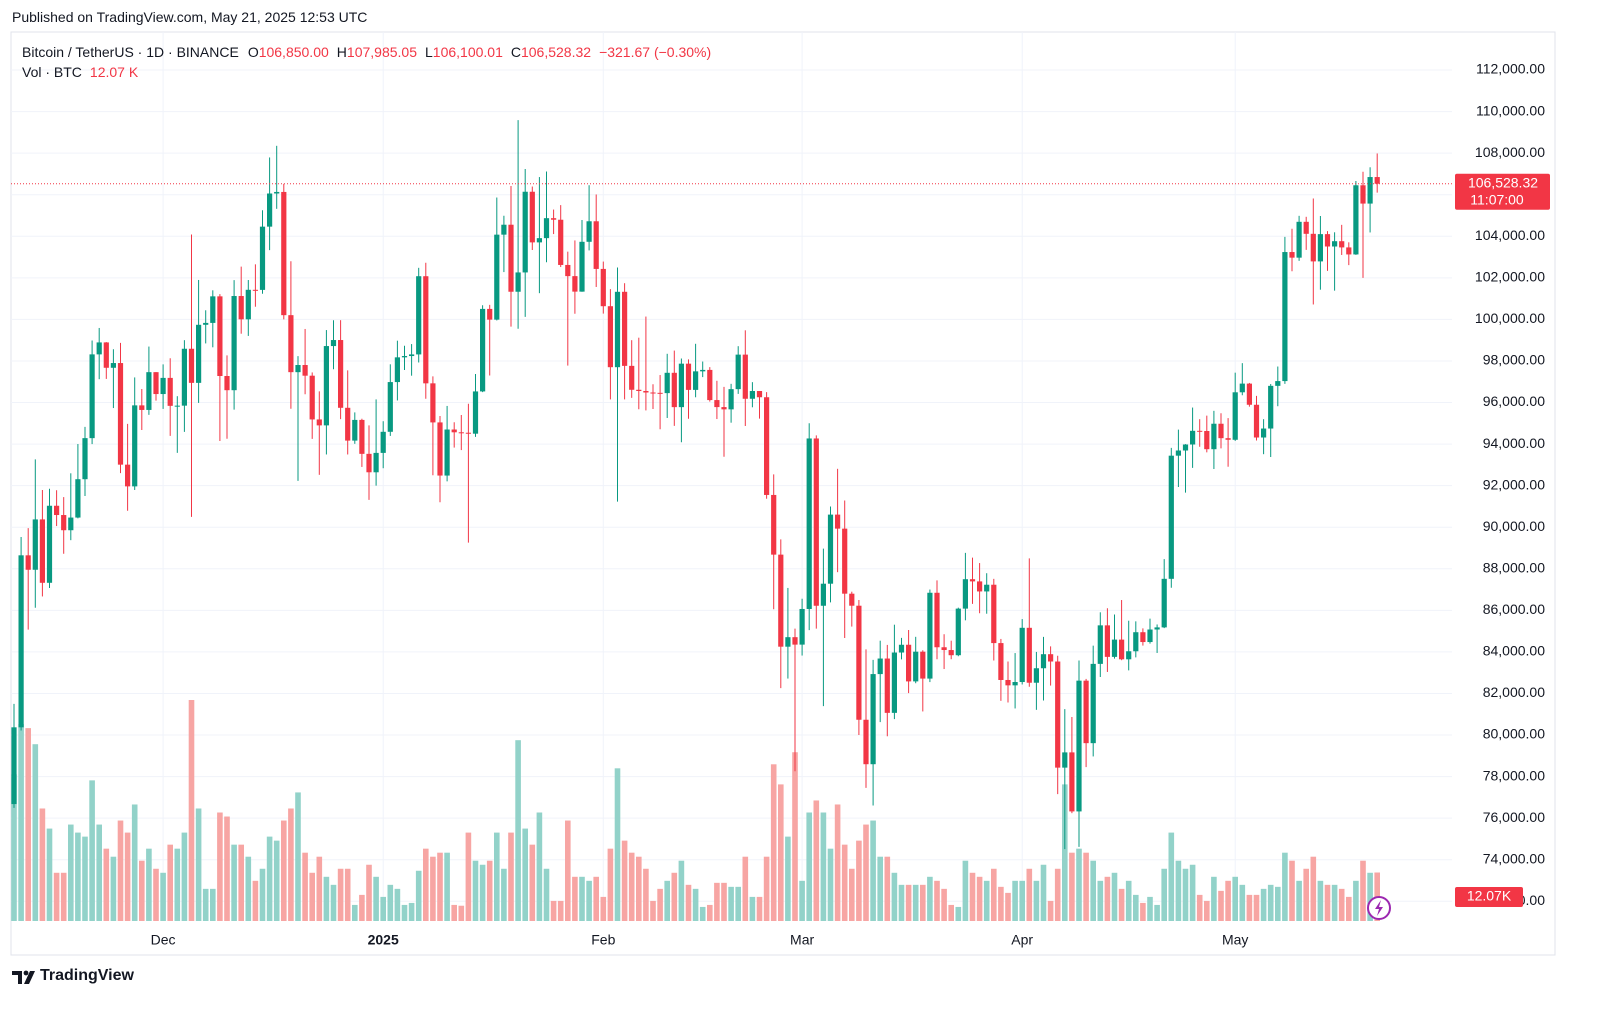 The image size is (1600, 1018). I want to click on y-tick-label: 88,000.00, so click(1514, 567).